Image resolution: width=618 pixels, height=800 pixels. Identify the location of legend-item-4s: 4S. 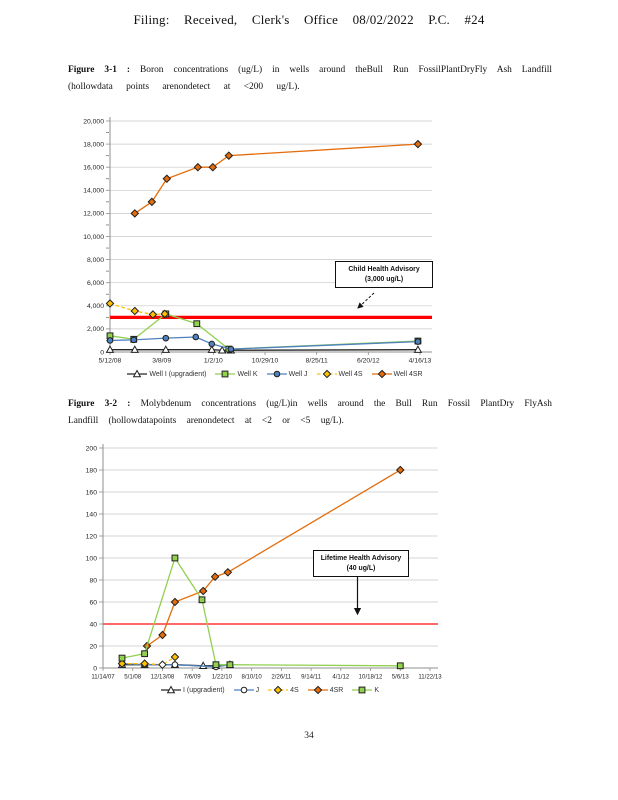
(283, 690).